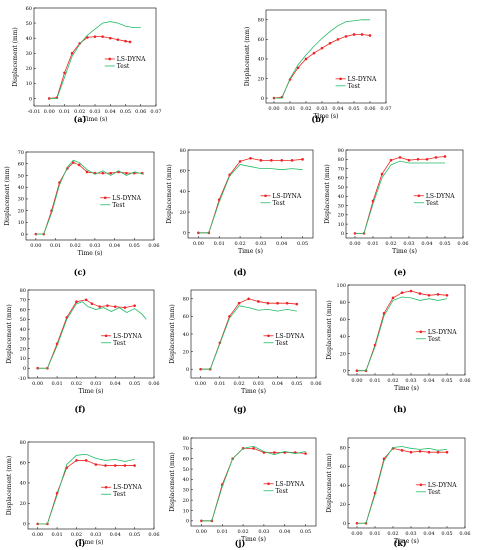 Image resolution: width=479 pixels, height=550 pixels. I want to click on y-tick-label: 70, so click(186, 449).